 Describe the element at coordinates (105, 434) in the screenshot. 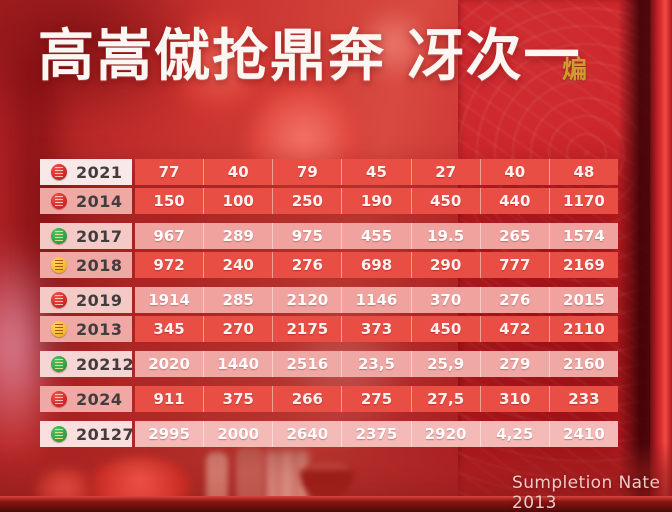

I see `year-label: 20127` at that location.